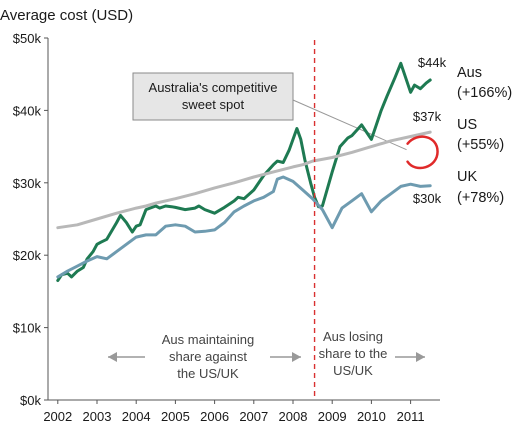 The image size is (519, 442). What do you see at coordinates (427, 116) in the screenshot?
I see `end-value-label: $37k` at bounding box center [427, 116].